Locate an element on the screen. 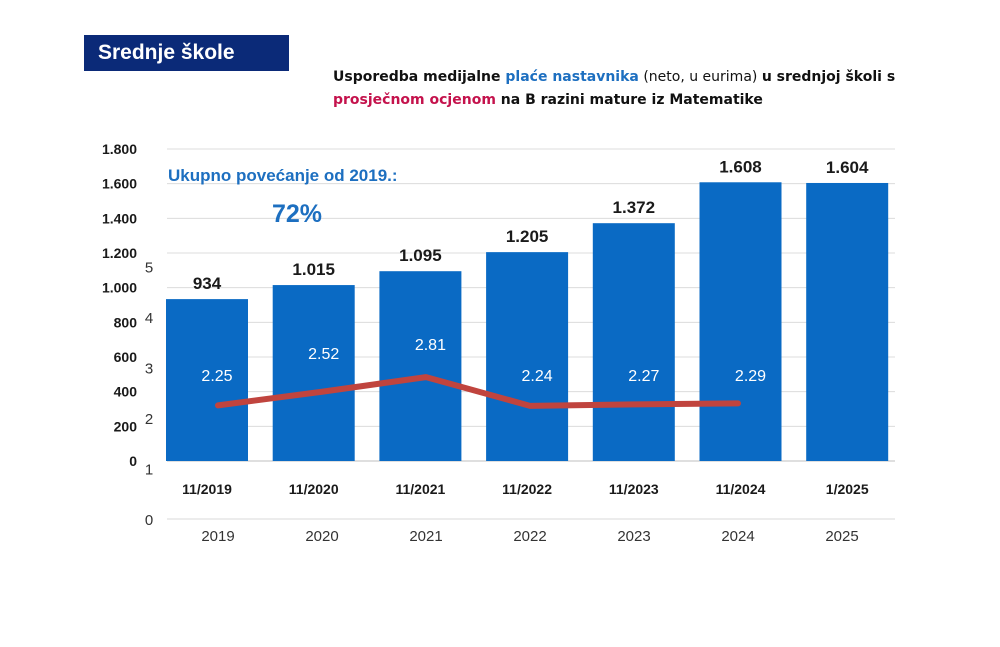 The width and height of the screenshot is (1000, 647). x-year-label: 2025 is located at coordinates (841, 536).